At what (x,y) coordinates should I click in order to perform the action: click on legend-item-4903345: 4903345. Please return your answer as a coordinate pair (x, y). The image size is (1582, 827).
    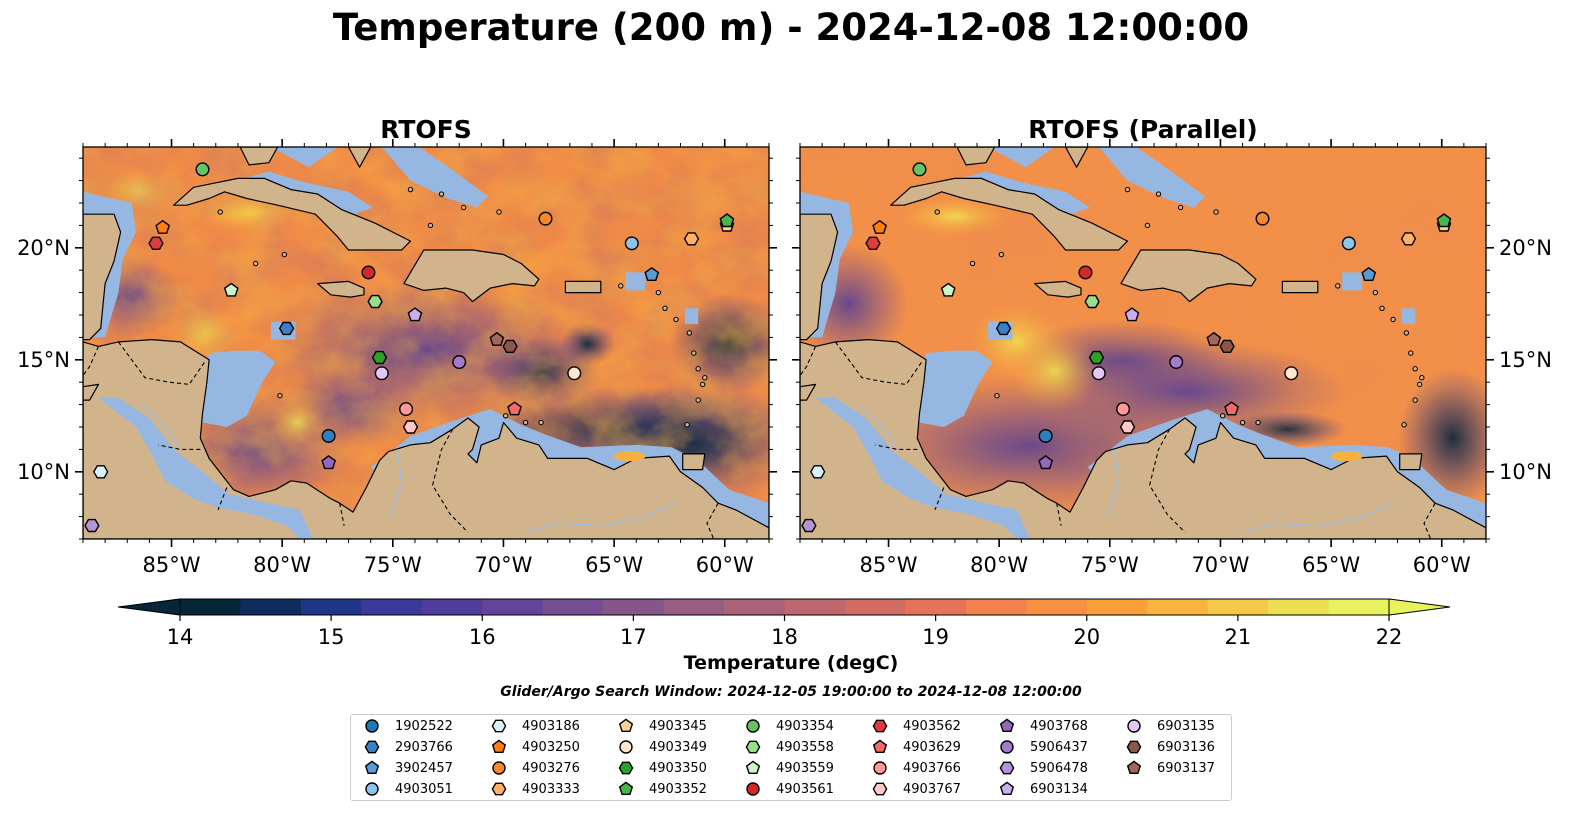
    Looking at the image, I should click on (662, 726).